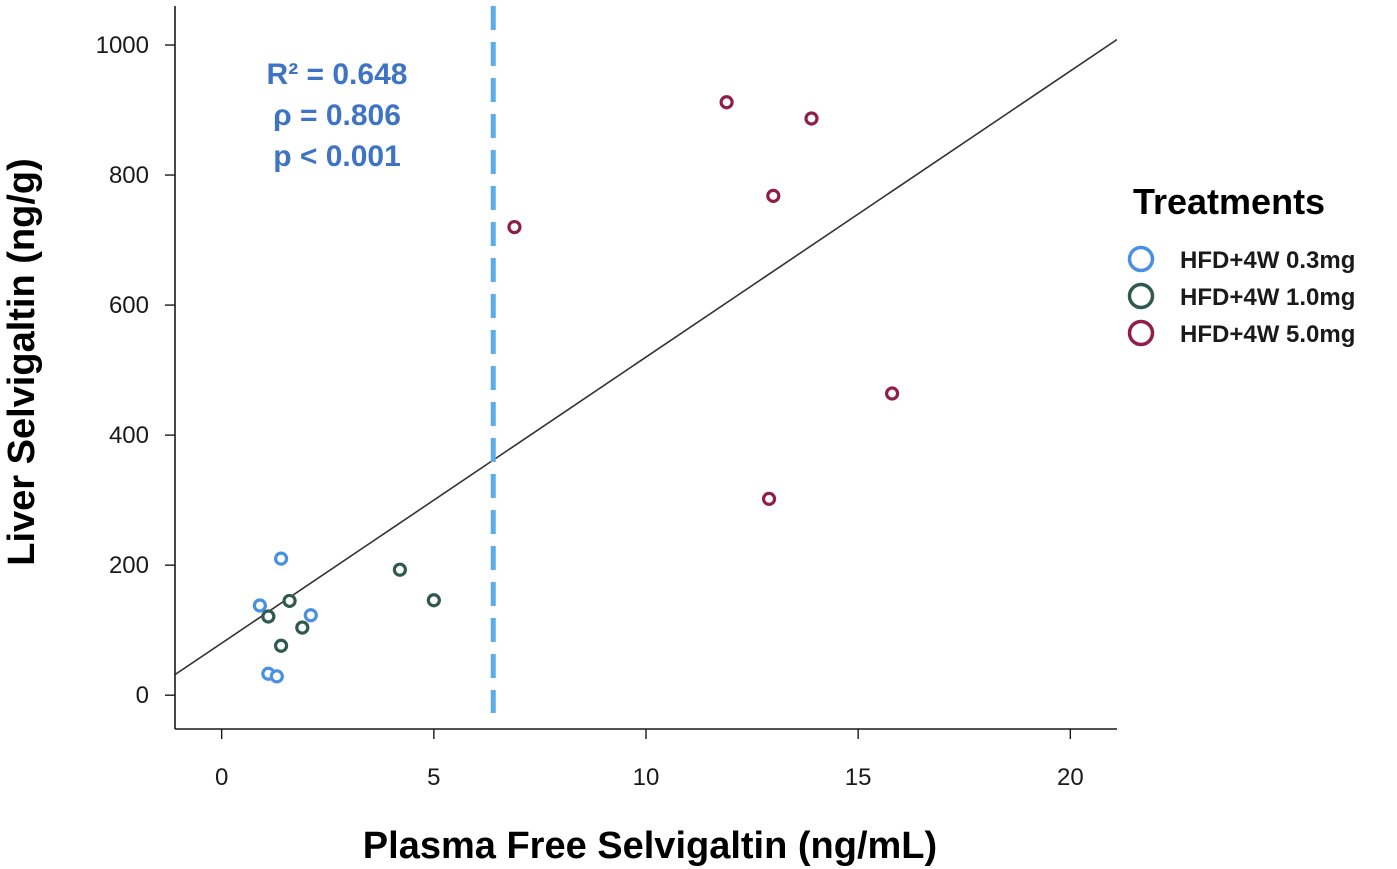  Describe the element at coordinates (433, 777) in the screenshot. I see `x-tick-label: 5` at that location.